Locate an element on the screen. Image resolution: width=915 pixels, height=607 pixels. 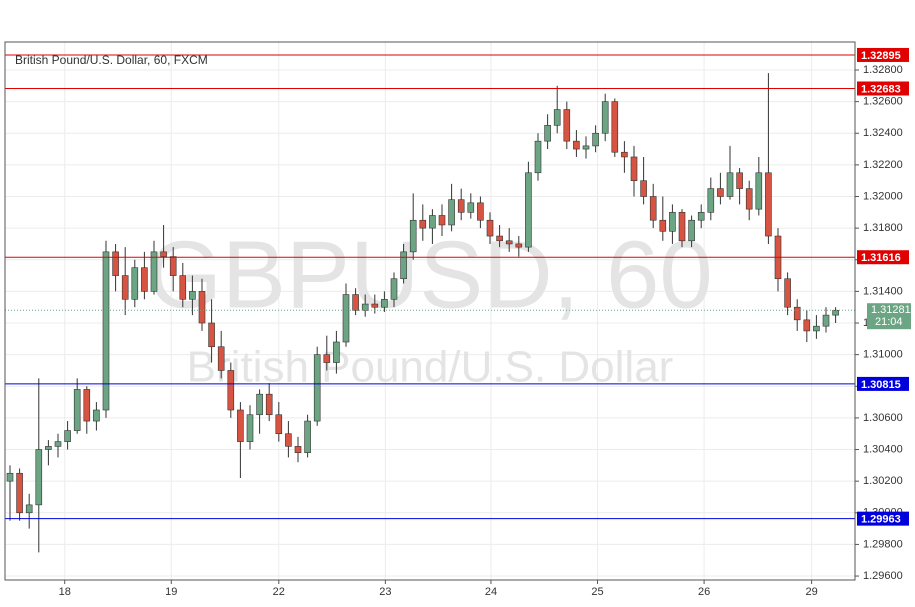
level-label: 1.32683 is located at coordinates (881, 89).